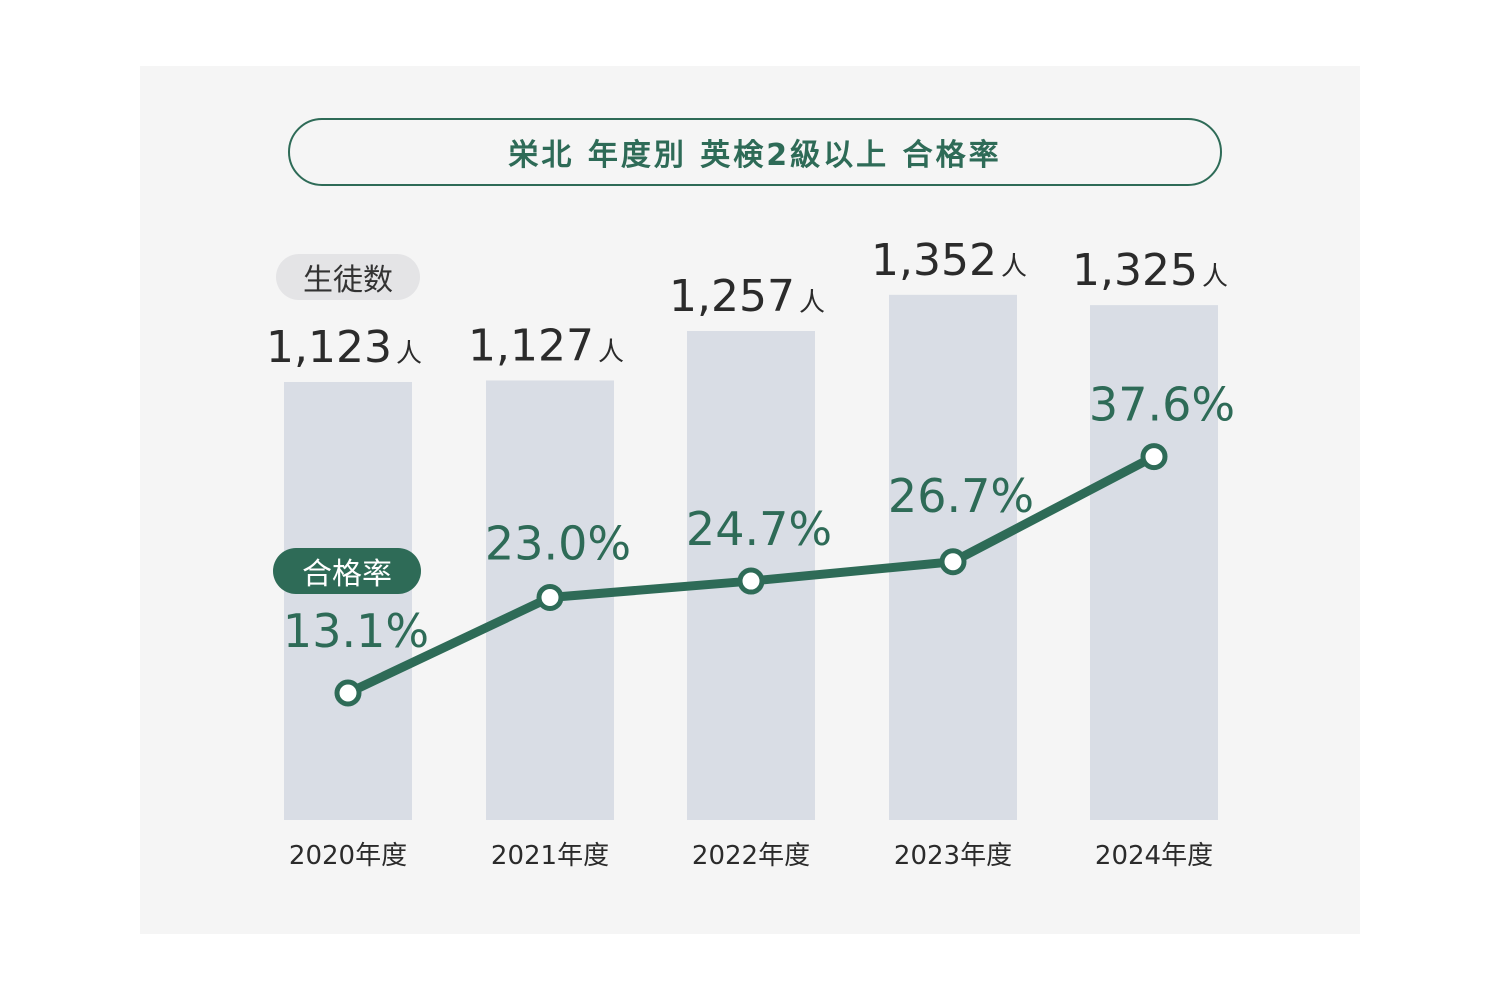 This screenshot has width=1500, height=1000. Describe the element at coordinates (348, 277) in the screenshot. I see `students-legend-pill: 生徒数` at that location.